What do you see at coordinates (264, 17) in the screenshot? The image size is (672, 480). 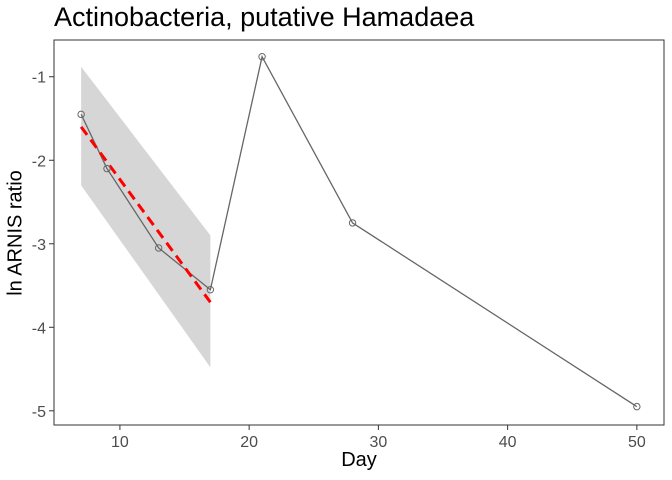 I see `chart-title: Actinobacteria, putative Hamadaea` at bounding box center [264, 17].